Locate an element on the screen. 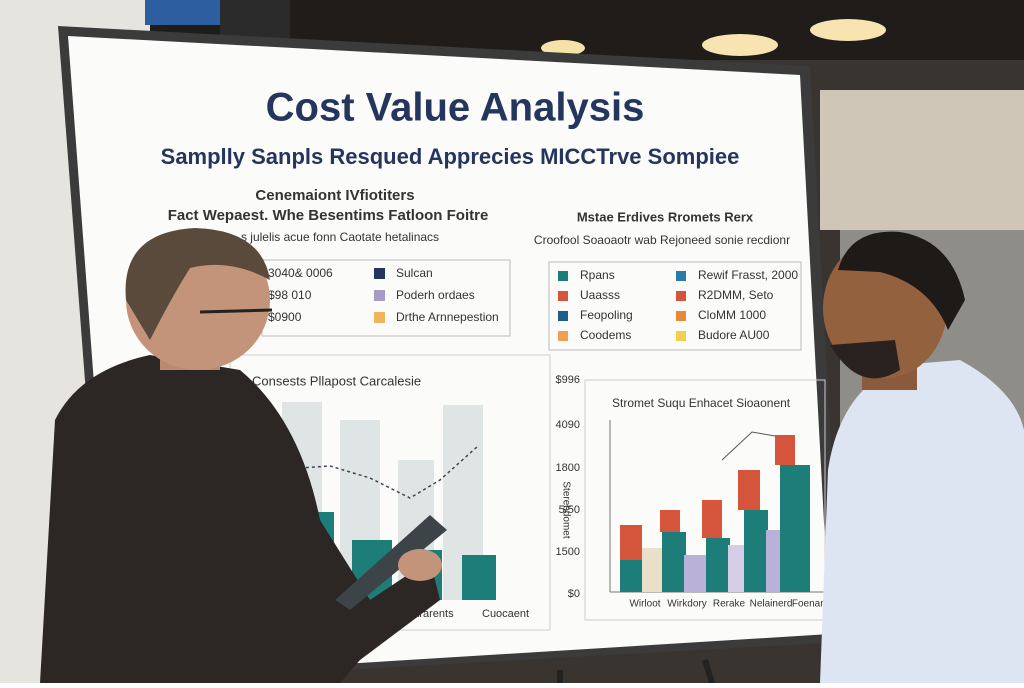 Image resolution: width=1024 pixels, height=688 pixels. sign is located at coordinates (182, 12).